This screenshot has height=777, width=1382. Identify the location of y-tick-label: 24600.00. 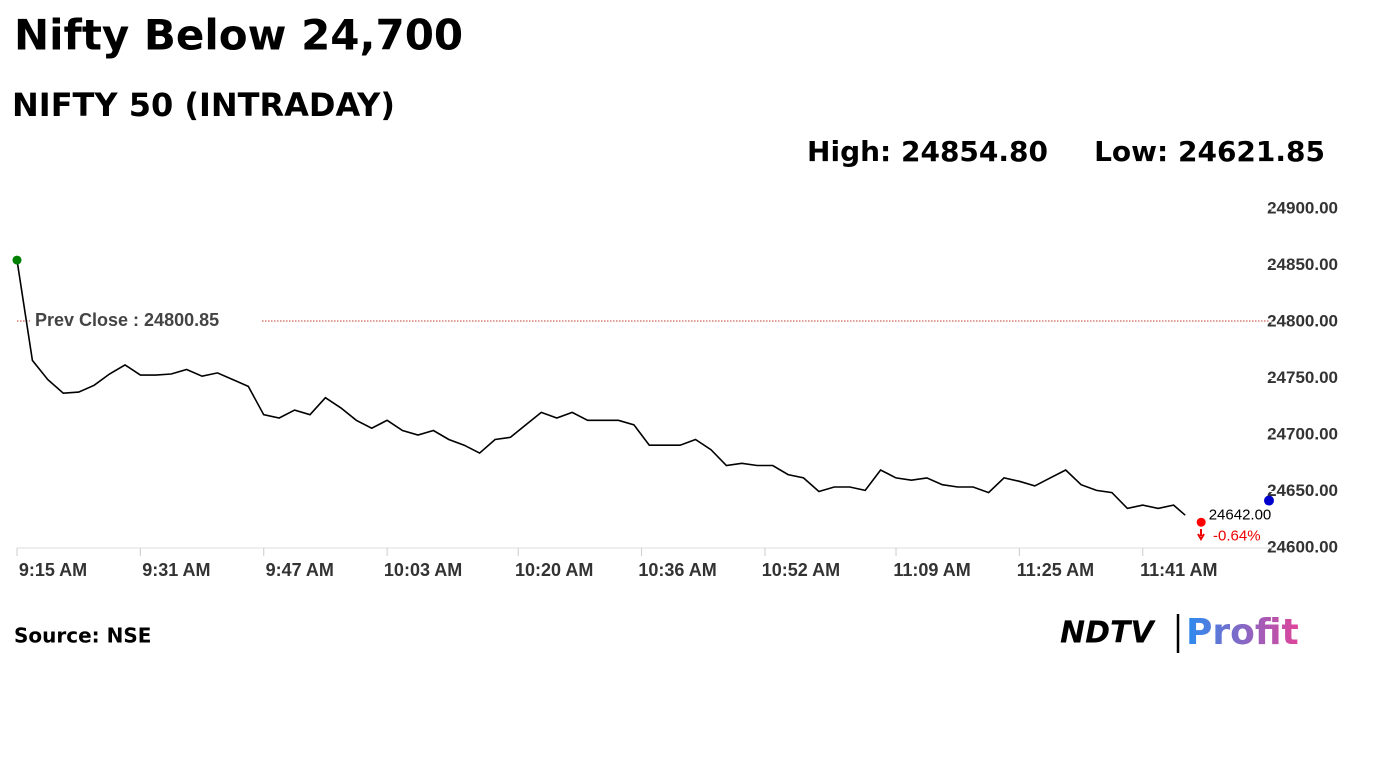
(1302, 546).